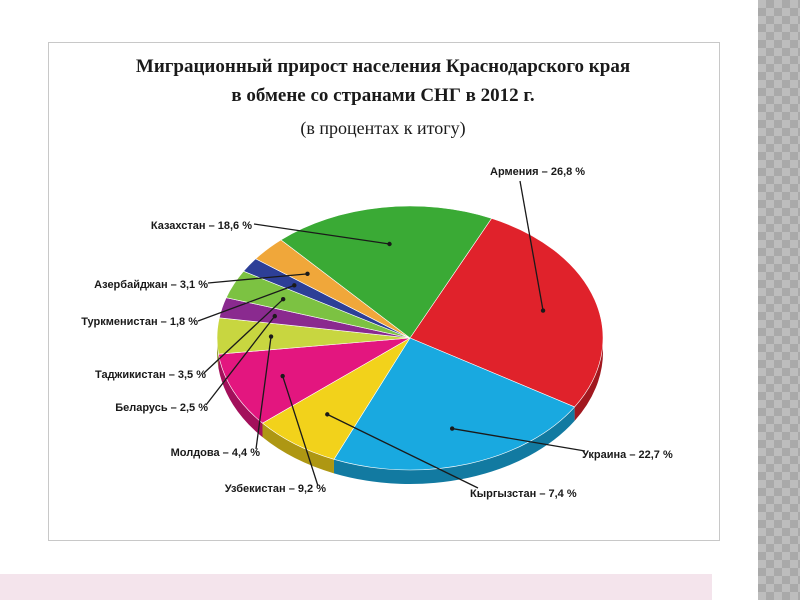 Image resolution: width=800 pixels, height=600 pixels. Describe the element at coordinates (452, 428) in the screenshot. I see `leader-dot-ukraine` at that location.